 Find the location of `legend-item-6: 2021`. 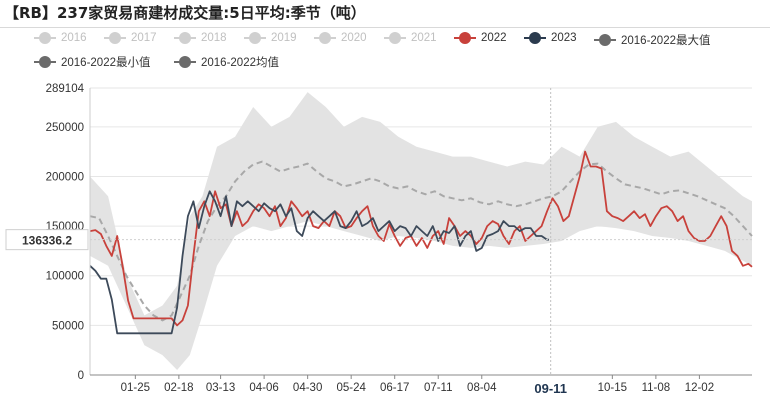

legend-item-6: 2021 is located at coordinates (410, 38).